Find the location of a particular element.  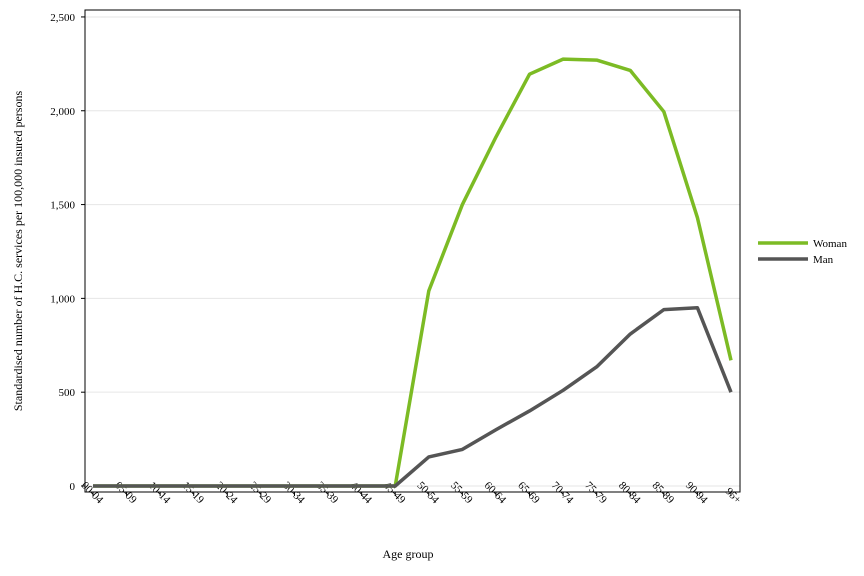

x-tick-label: 65-69 is located at coordinates (528, 492).